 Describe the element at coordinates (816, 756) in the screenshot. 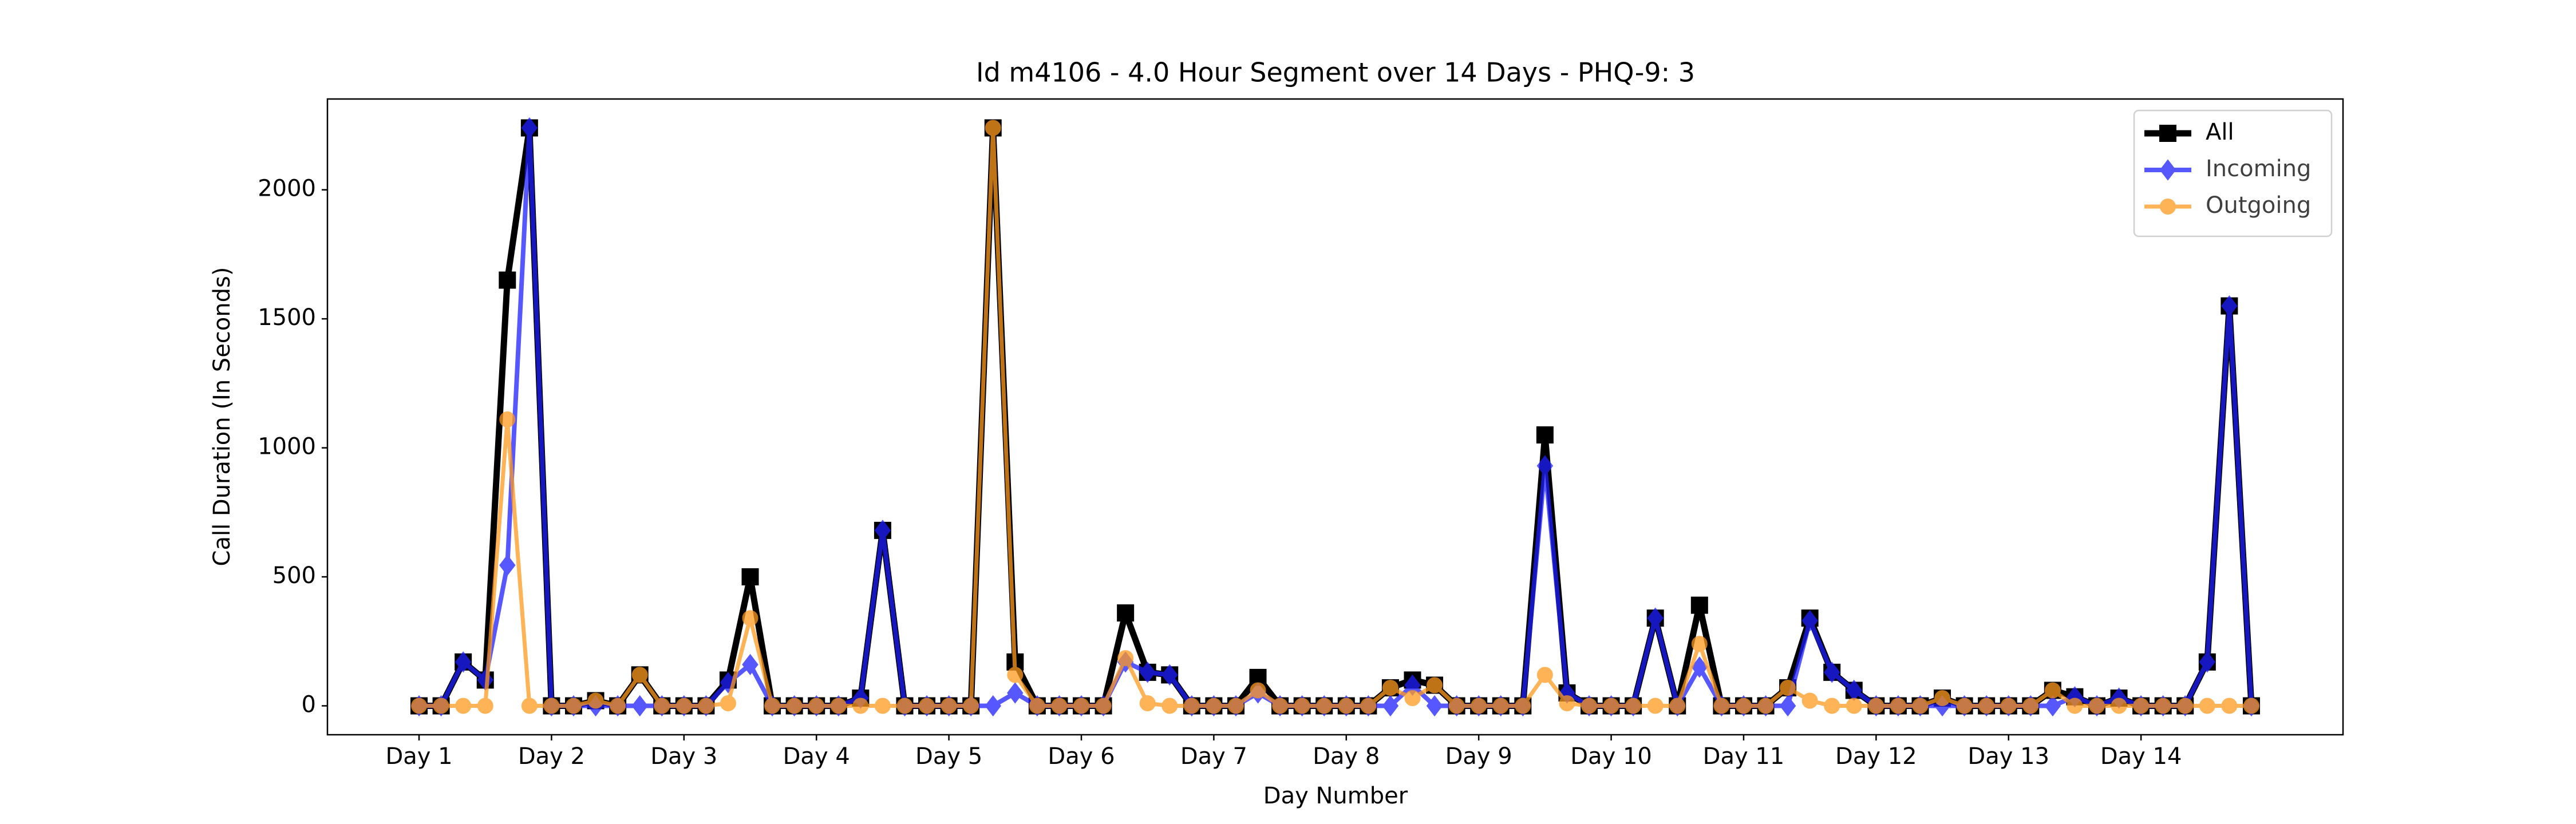

I see `x-tick-label: Day 4` at that location.